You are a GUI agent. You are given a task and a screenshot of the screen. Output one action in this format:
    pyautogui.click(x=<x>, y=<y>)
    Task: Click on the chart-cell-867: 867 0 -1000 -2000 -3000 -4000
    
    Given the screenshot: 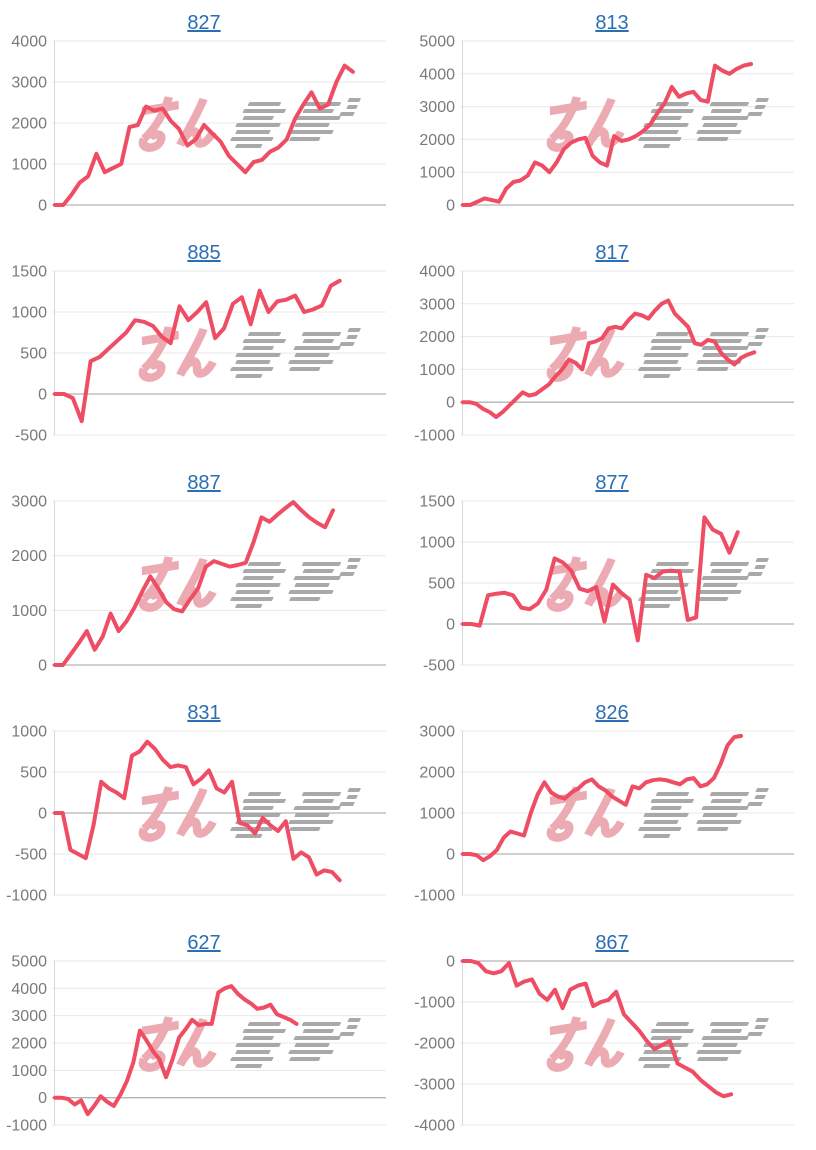 What is the action you would take?
    pyautogui.click(x=612, y=1035)
    